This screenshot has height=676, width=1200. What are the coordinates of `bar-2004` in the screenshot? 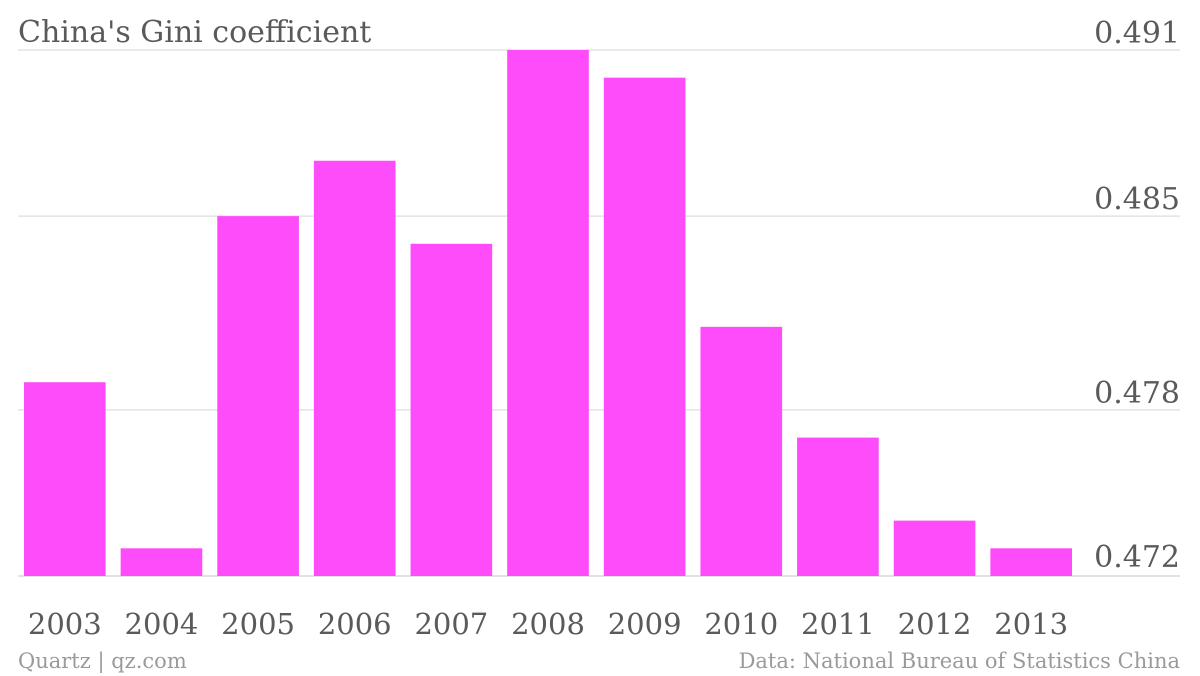 It's located at (161, 562).